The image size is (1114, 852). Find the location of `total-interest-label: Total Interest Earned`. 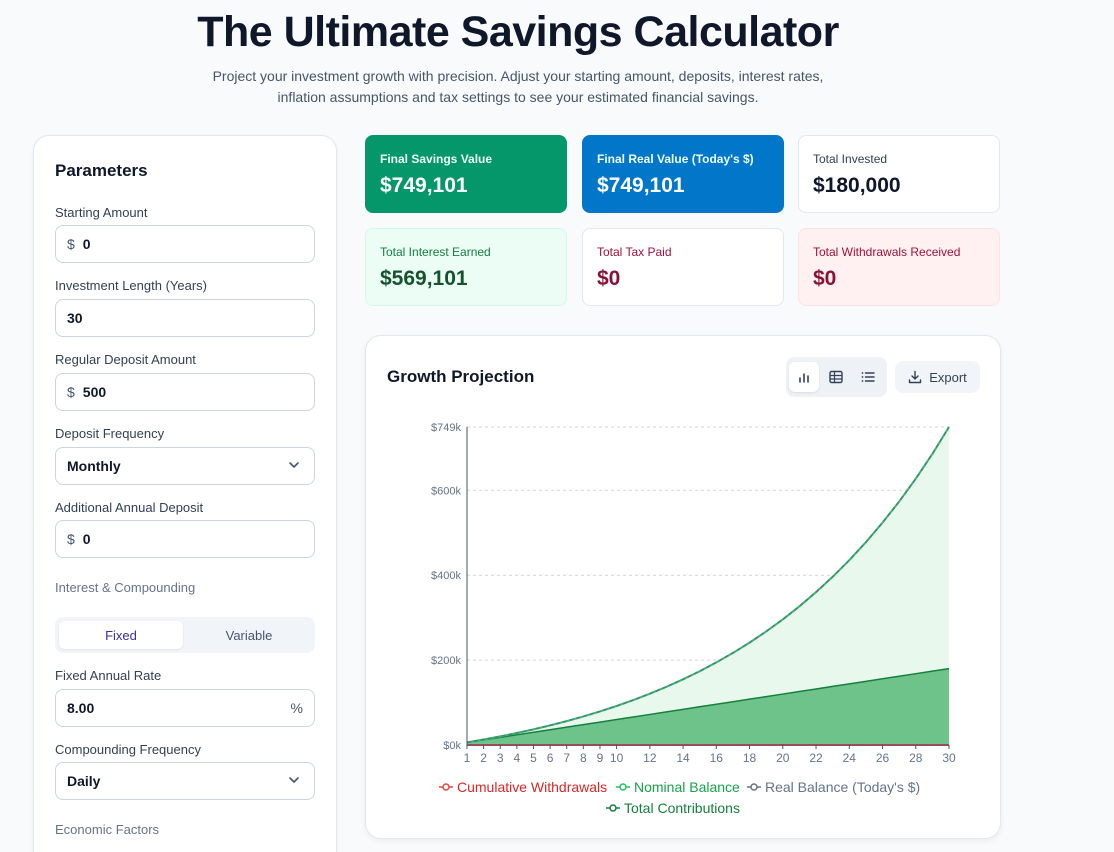

total-interest-label: Total Interest Earned is located at coordinates (435, 252).